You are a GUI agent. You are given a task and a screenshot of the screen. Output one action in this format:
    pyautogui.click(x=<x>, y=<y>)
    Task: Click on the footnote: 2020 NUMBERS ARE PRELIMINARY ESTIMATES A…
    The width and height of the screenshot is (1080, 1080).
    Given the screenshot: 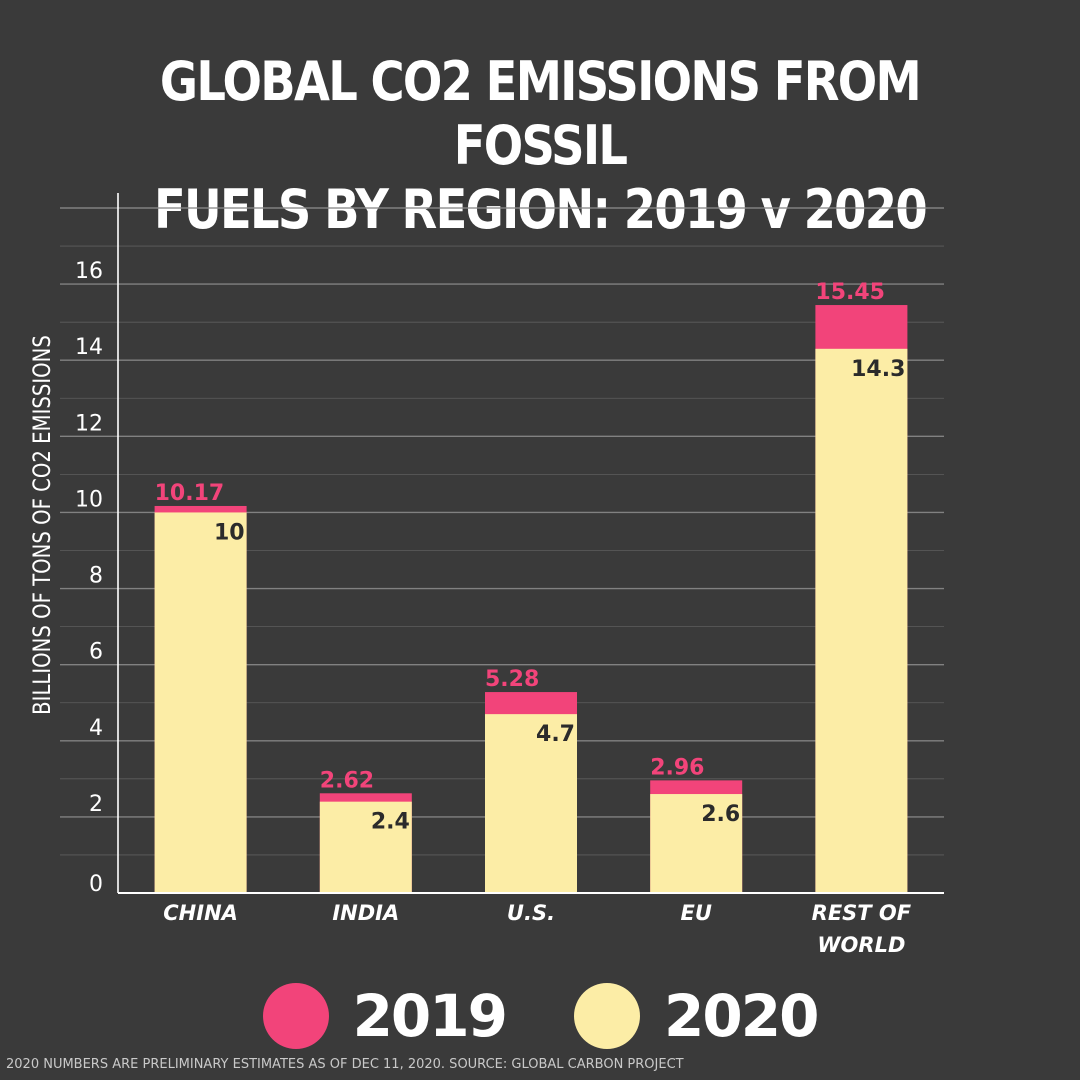 What is the action you would take?
    pyautogui.click(x=345, y=1064)
    